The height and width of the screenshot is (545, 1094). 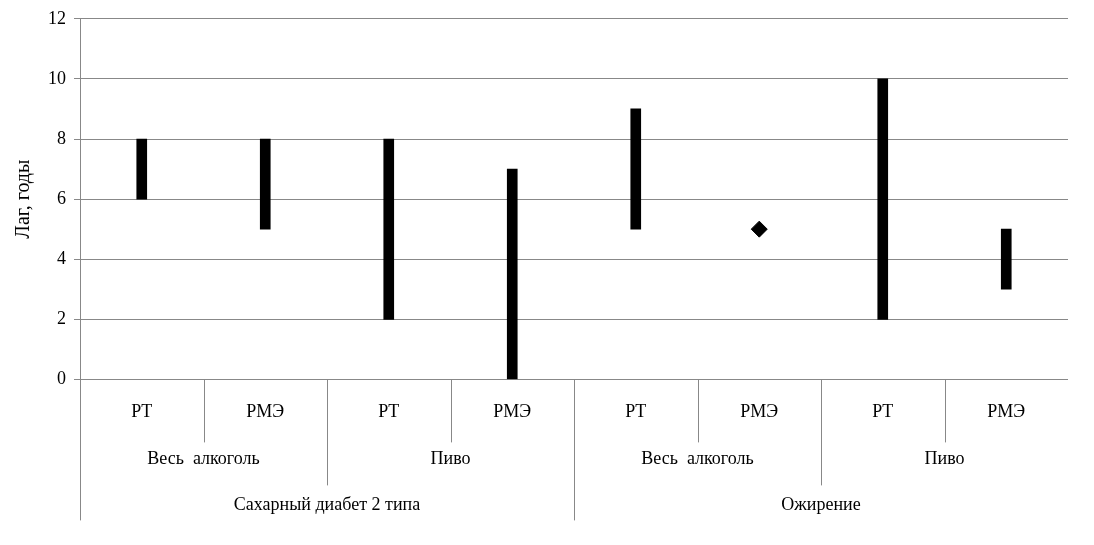 What do you see at coordinates (61, 137) in the screenshot?
I see `y-tick-label: 8` at bounding box center [61, 137].